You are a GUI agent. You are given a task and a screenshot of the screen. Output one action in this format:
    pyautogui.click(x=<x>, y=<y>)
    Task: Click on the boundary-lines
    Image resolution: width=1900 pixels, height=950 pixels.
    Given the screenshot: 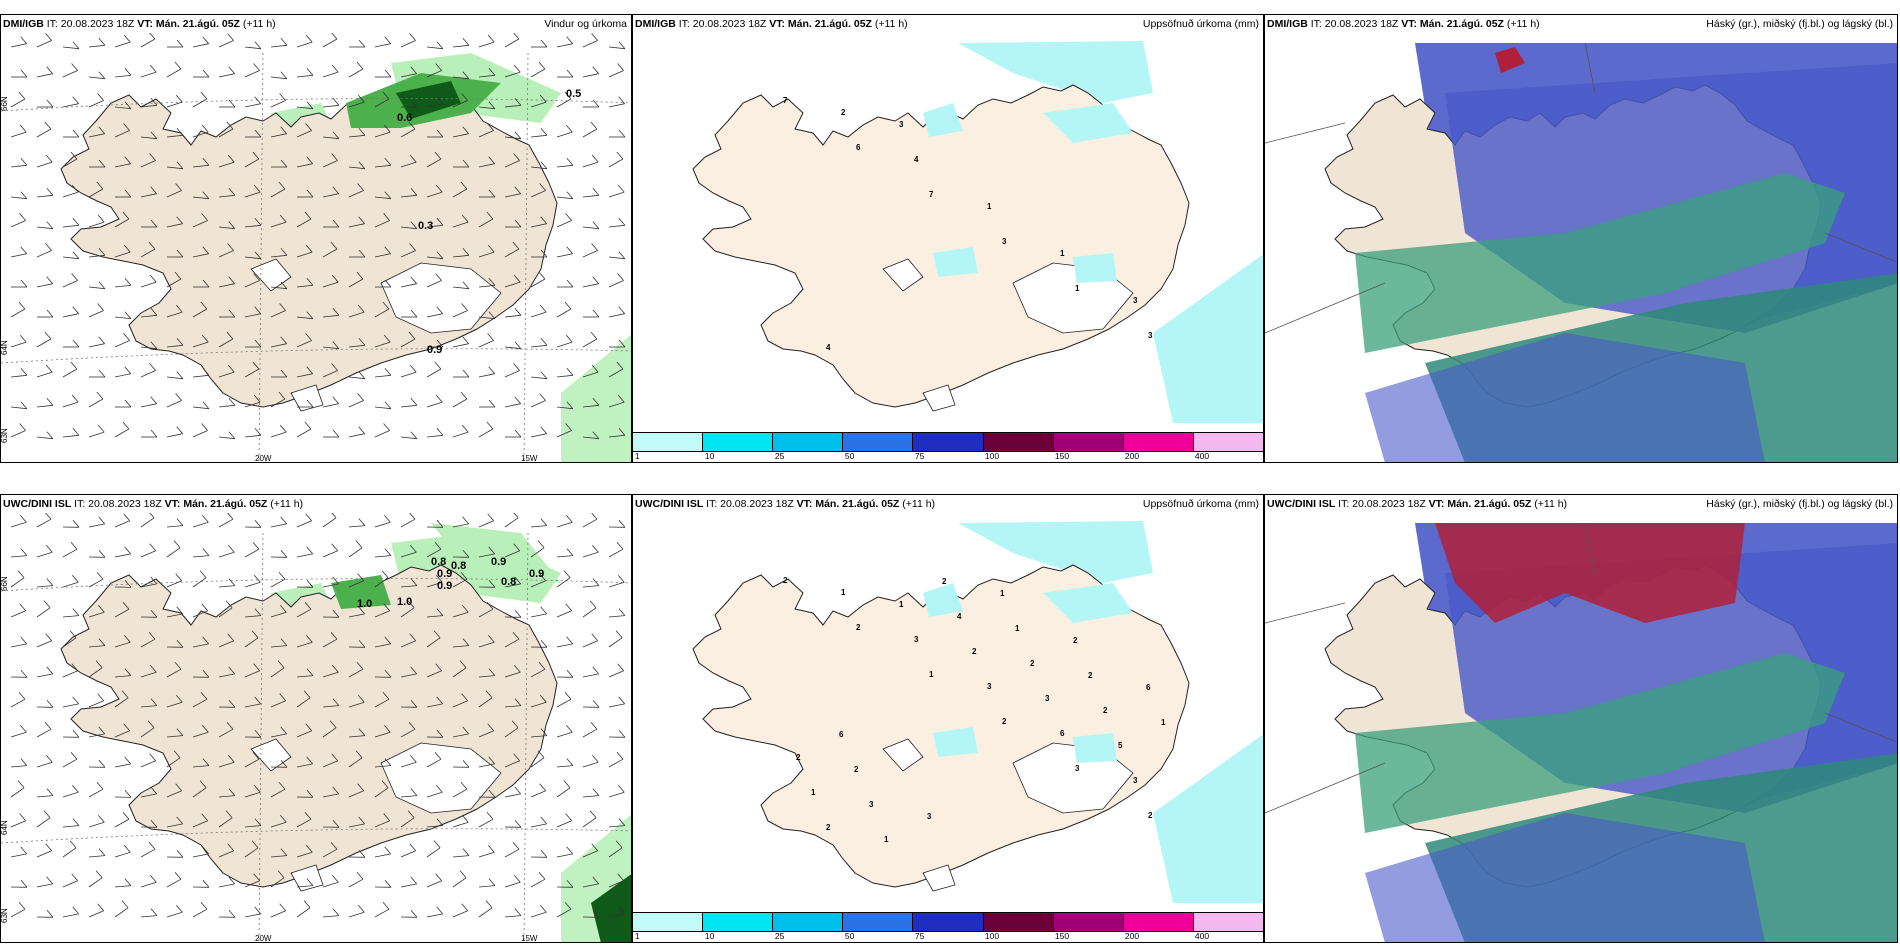 What is the action you would take?
    pyautogui.click(x=1581, y=668)
    